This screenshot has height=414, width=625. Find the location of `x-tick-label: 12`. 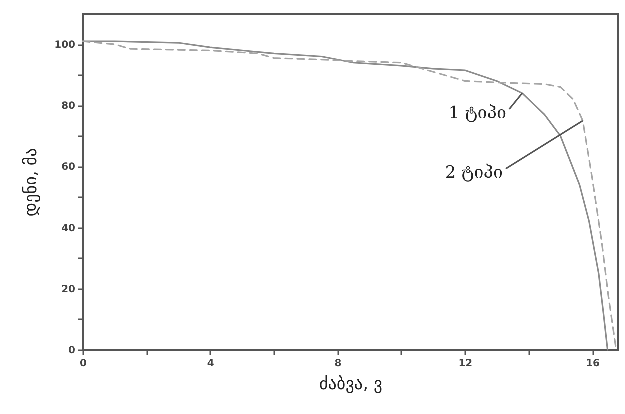

x-tick-label: 12 is located at coordinates (465, 364).